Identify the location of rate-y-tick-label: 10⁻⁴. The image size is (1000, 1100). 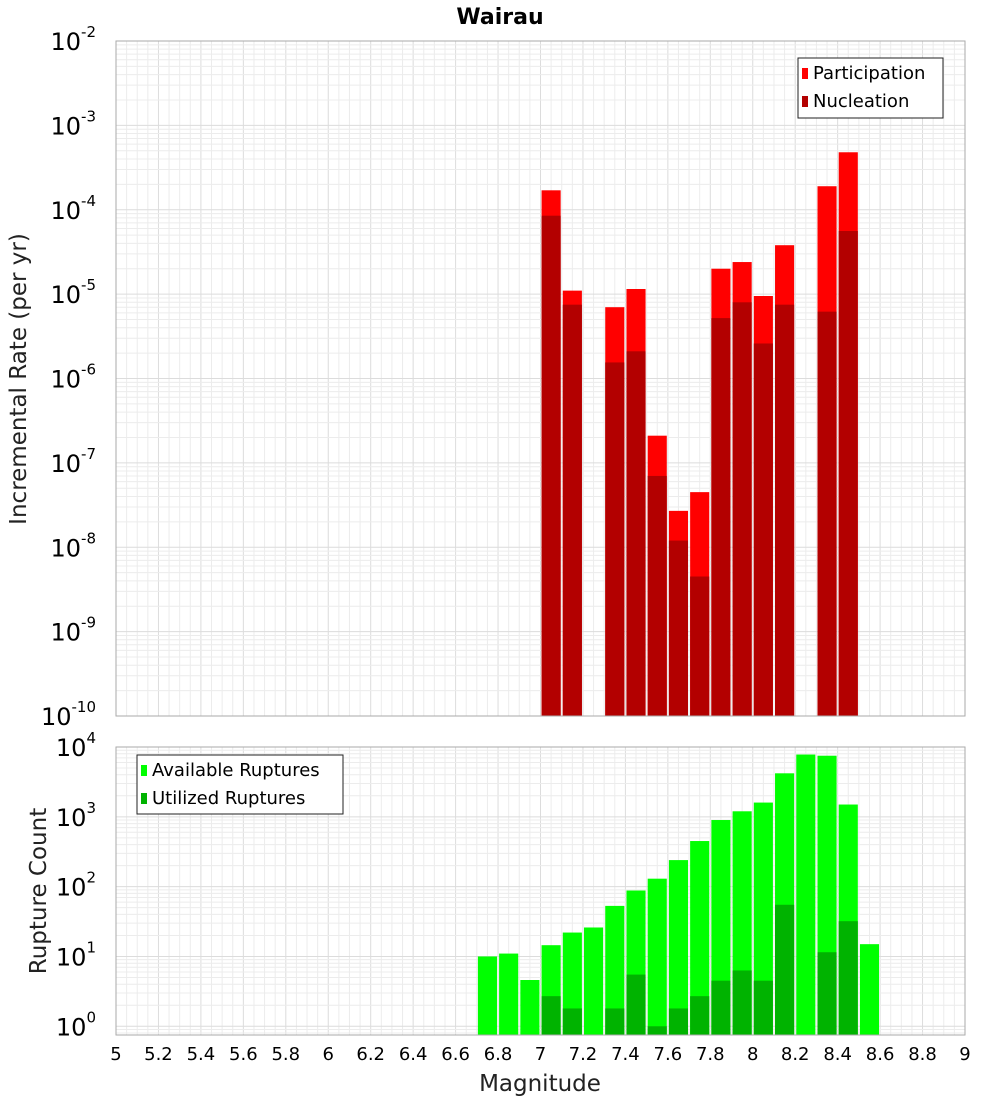
(73, 208).